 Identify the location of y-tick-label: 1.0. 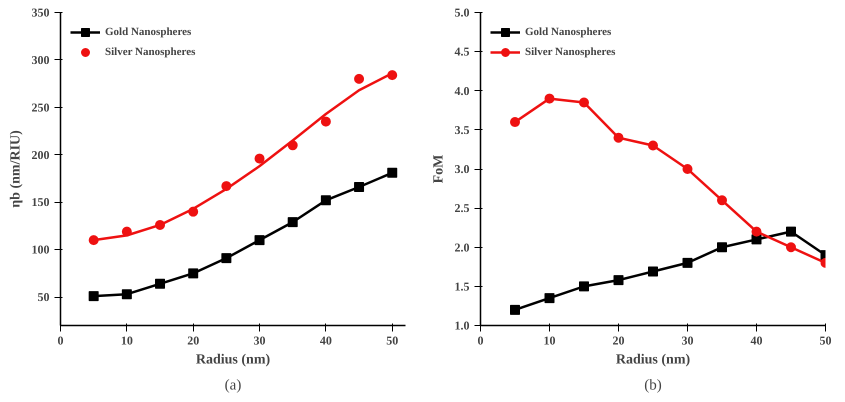
(462, 325).